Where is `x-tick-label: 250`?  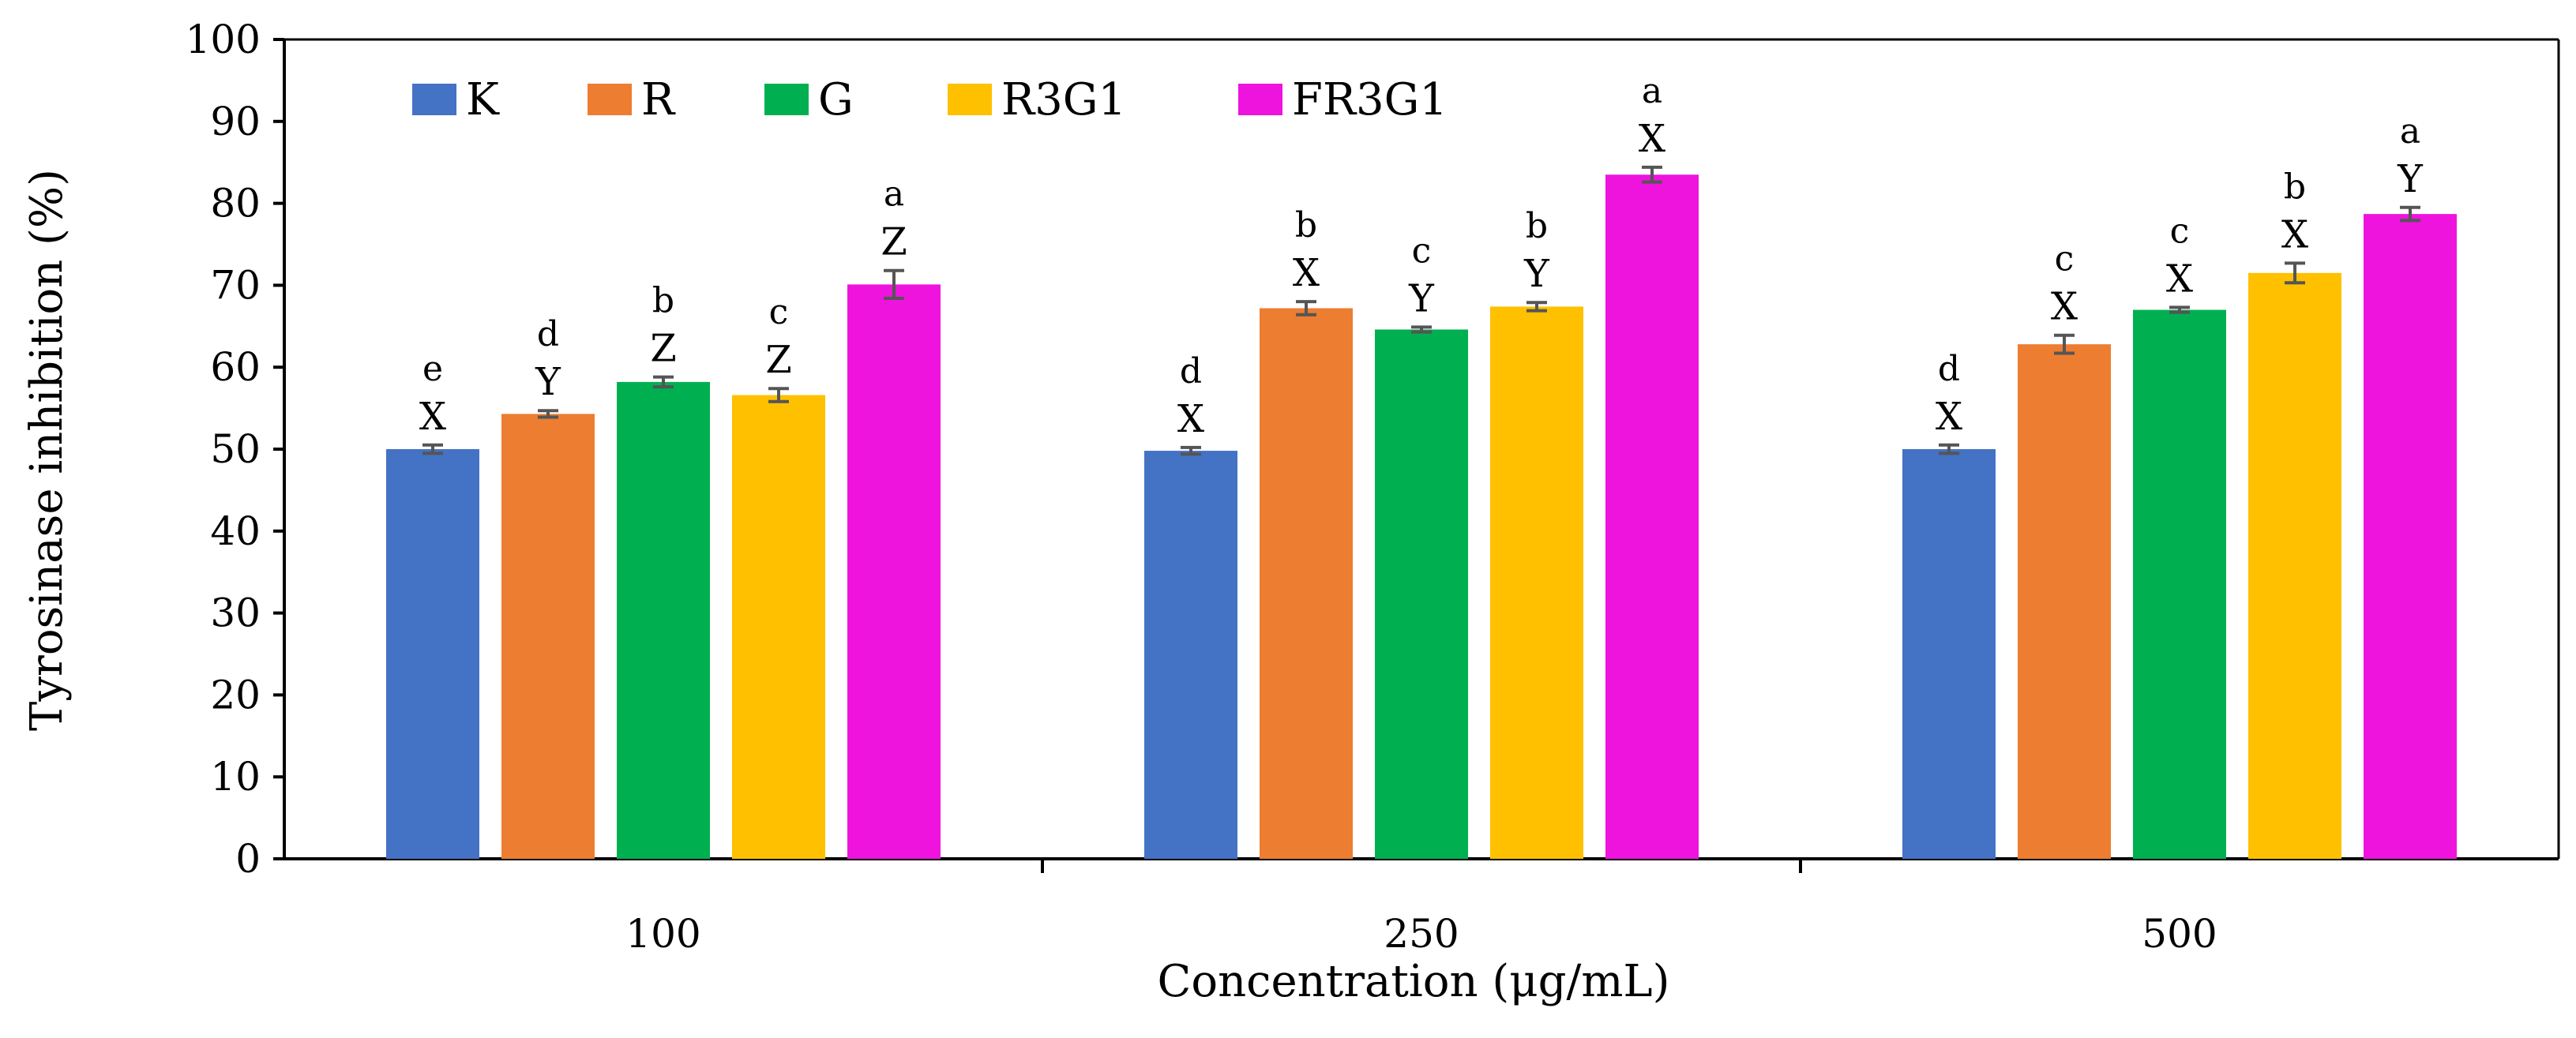
x-tick-label: 250 is located at coordinates (1421, 934).